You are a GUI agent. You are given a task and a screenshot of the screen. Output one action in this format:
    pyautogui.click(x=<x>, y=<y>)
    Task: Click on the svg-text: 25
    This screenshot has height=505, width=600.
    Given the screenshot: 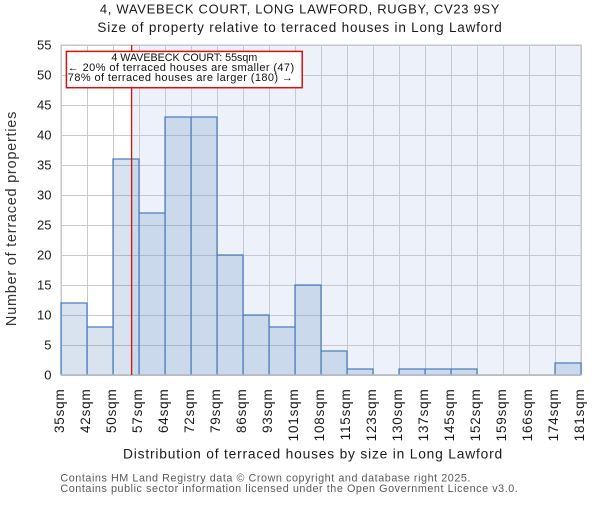 What is the action you would take?
    pyautogui.click(x=44, y=224)
    